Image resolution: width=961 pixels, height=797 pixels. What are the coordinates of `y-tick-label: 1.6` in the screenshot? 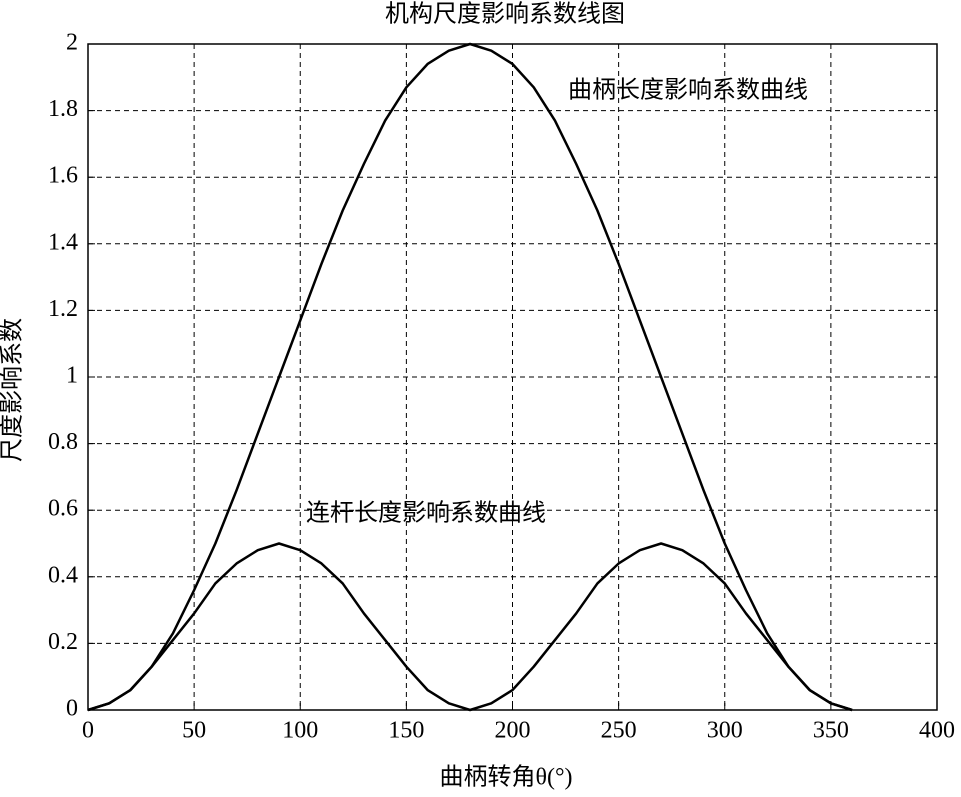 It's located at (63, 176).